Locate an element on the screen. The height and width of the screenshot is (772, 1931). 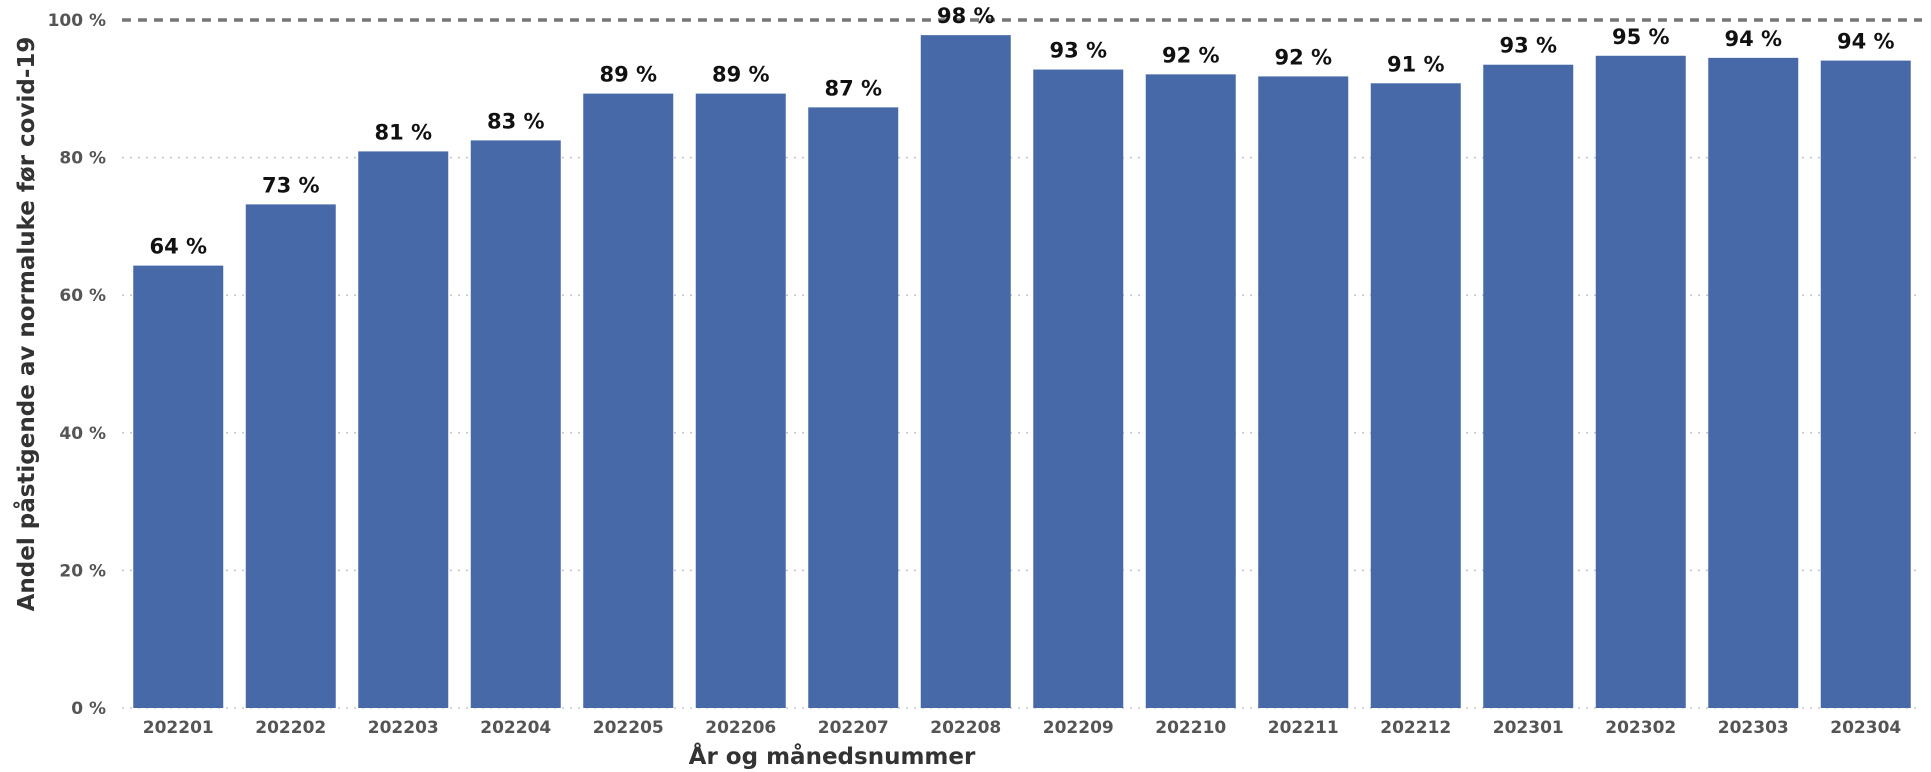
x-tick-label: 202202 is located at coordinates (290, 728).